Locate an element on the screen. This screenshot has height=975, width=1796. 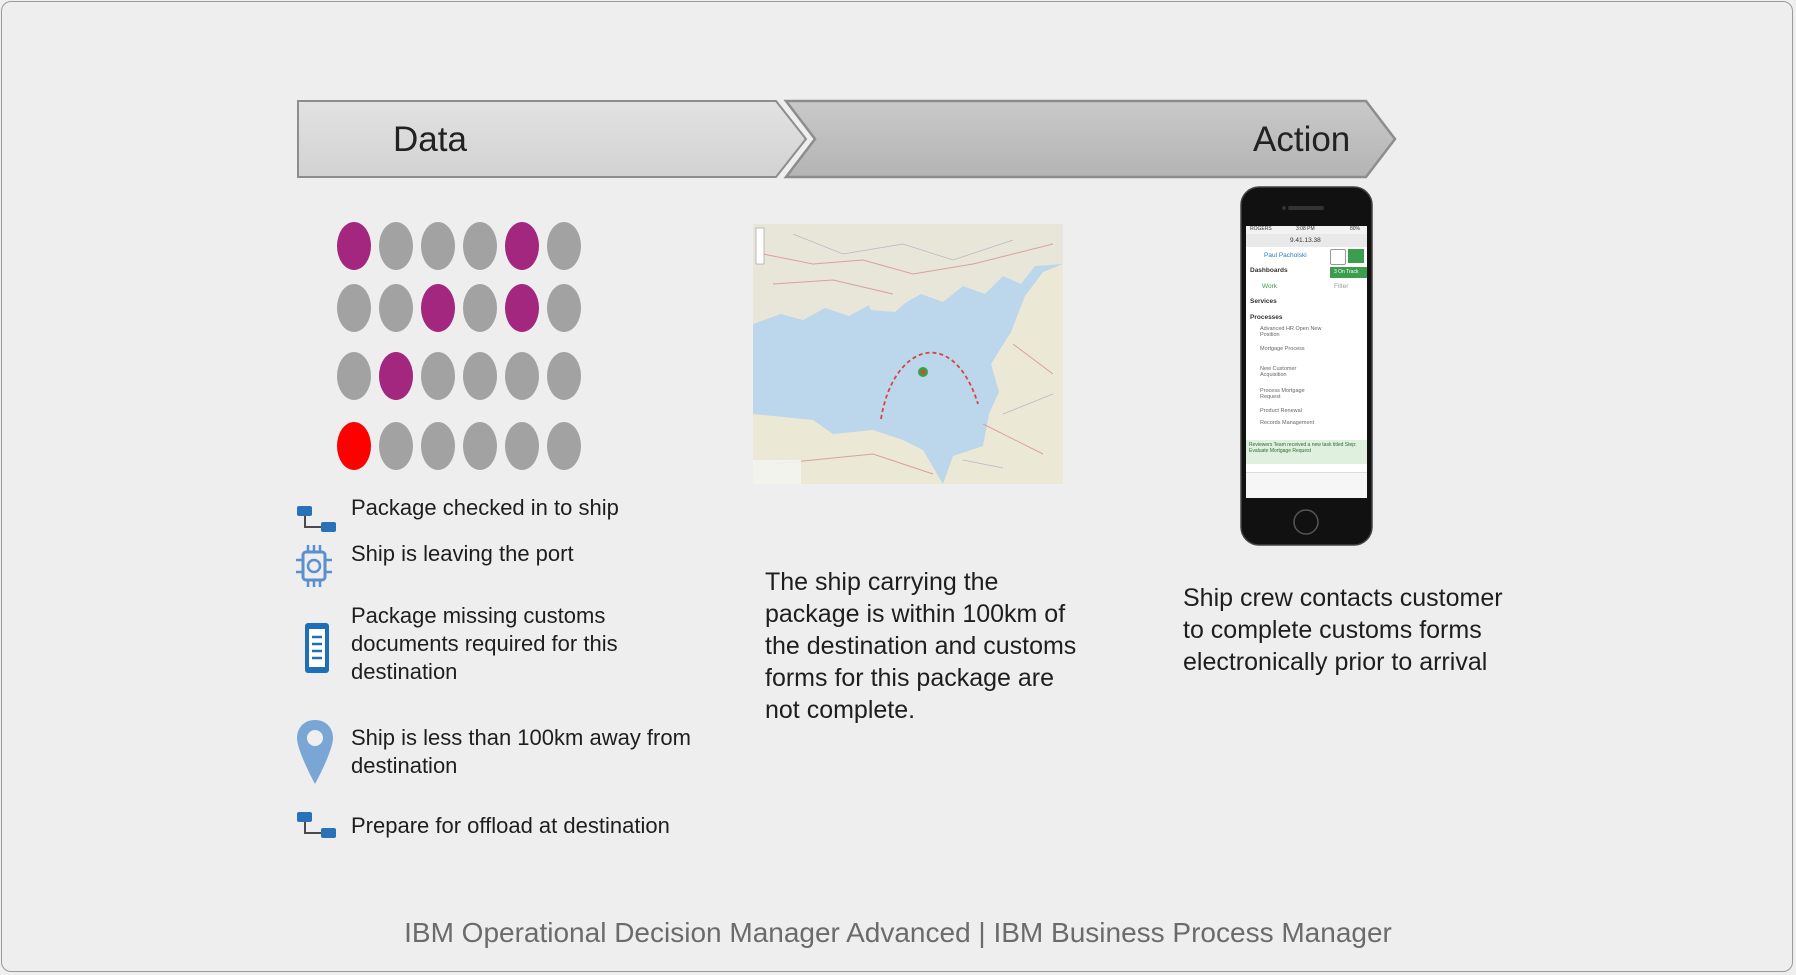
event-text: Prepare for offload at destination is located at coordinates (510, 825).